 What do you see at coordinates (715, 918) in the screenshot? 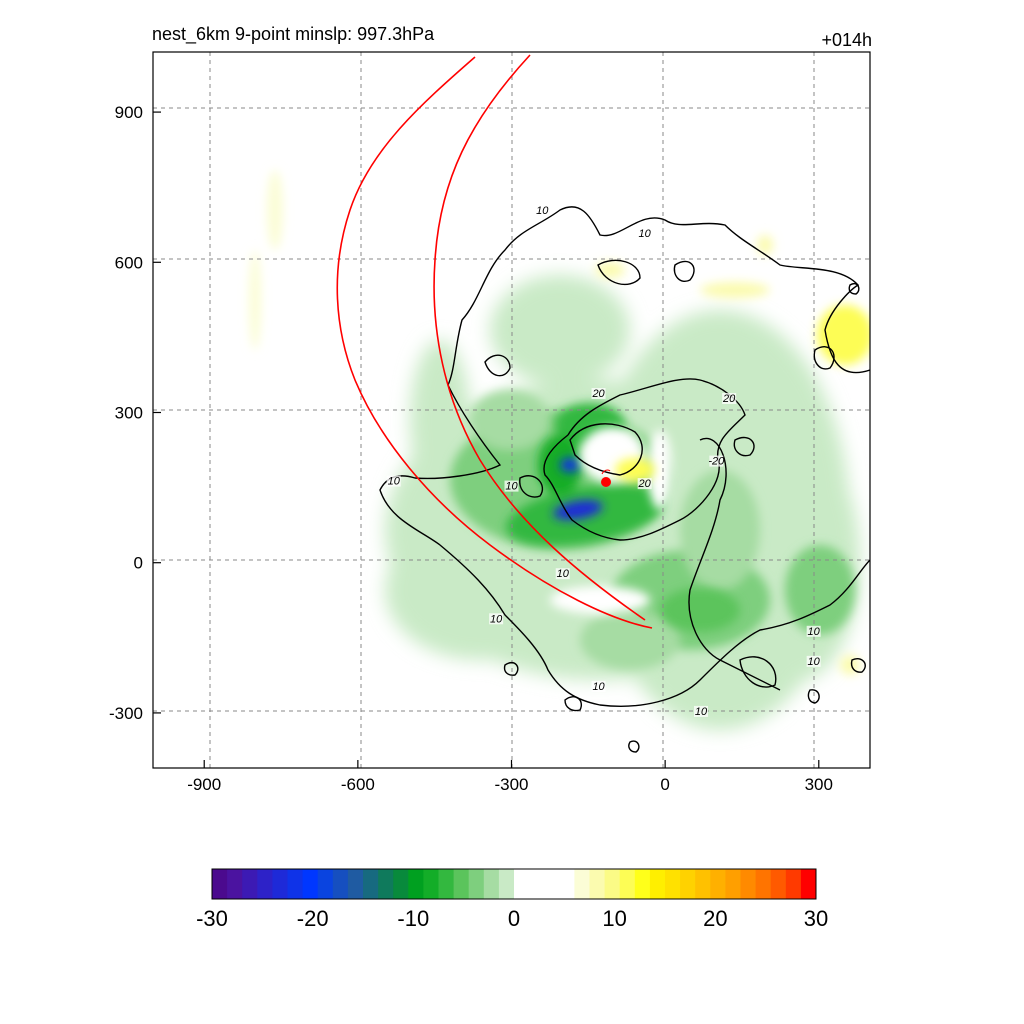
I see `colorbar-tick-label: 20` at bounding box center [715, 918].